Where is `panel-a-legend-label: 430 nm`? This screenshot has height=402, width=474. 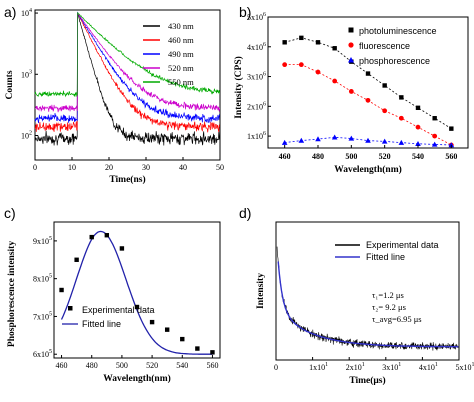
panel-a-legend-label: 430 nm is located at coordinates (181, 26).